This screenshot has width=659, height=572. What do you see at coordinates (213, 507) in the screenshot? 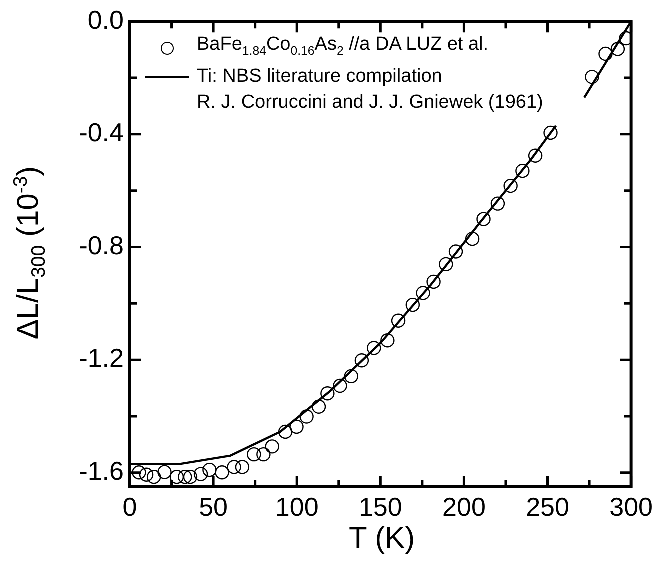
I see `x-tick-label: 50` at bounding box center [213, 507].